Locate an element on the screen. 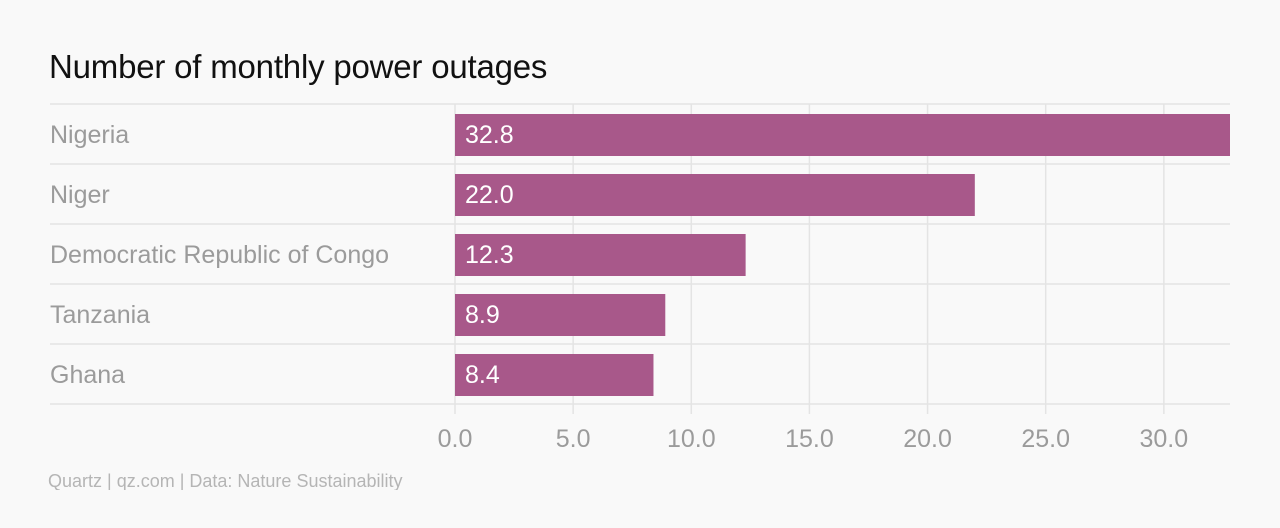  category-label: Nigeria is located at coordinates (89, 135).